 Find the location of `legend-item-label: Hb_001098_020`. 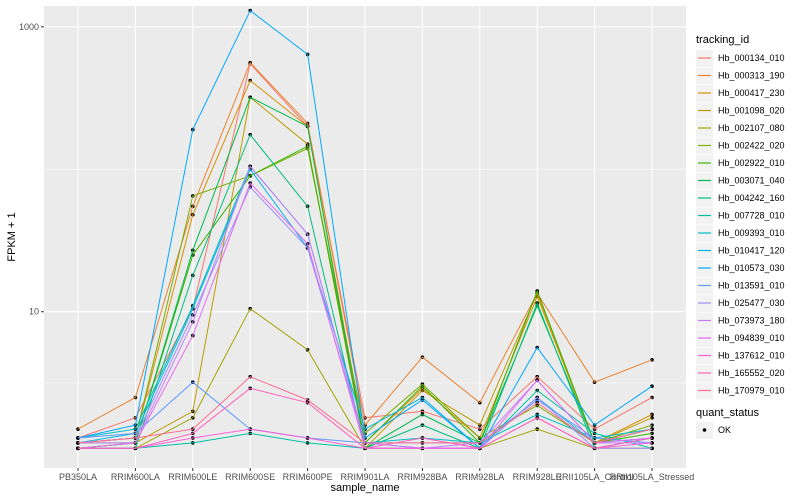

legend-item-label: Hb_001098_020 is located at coordinates (751, 111).